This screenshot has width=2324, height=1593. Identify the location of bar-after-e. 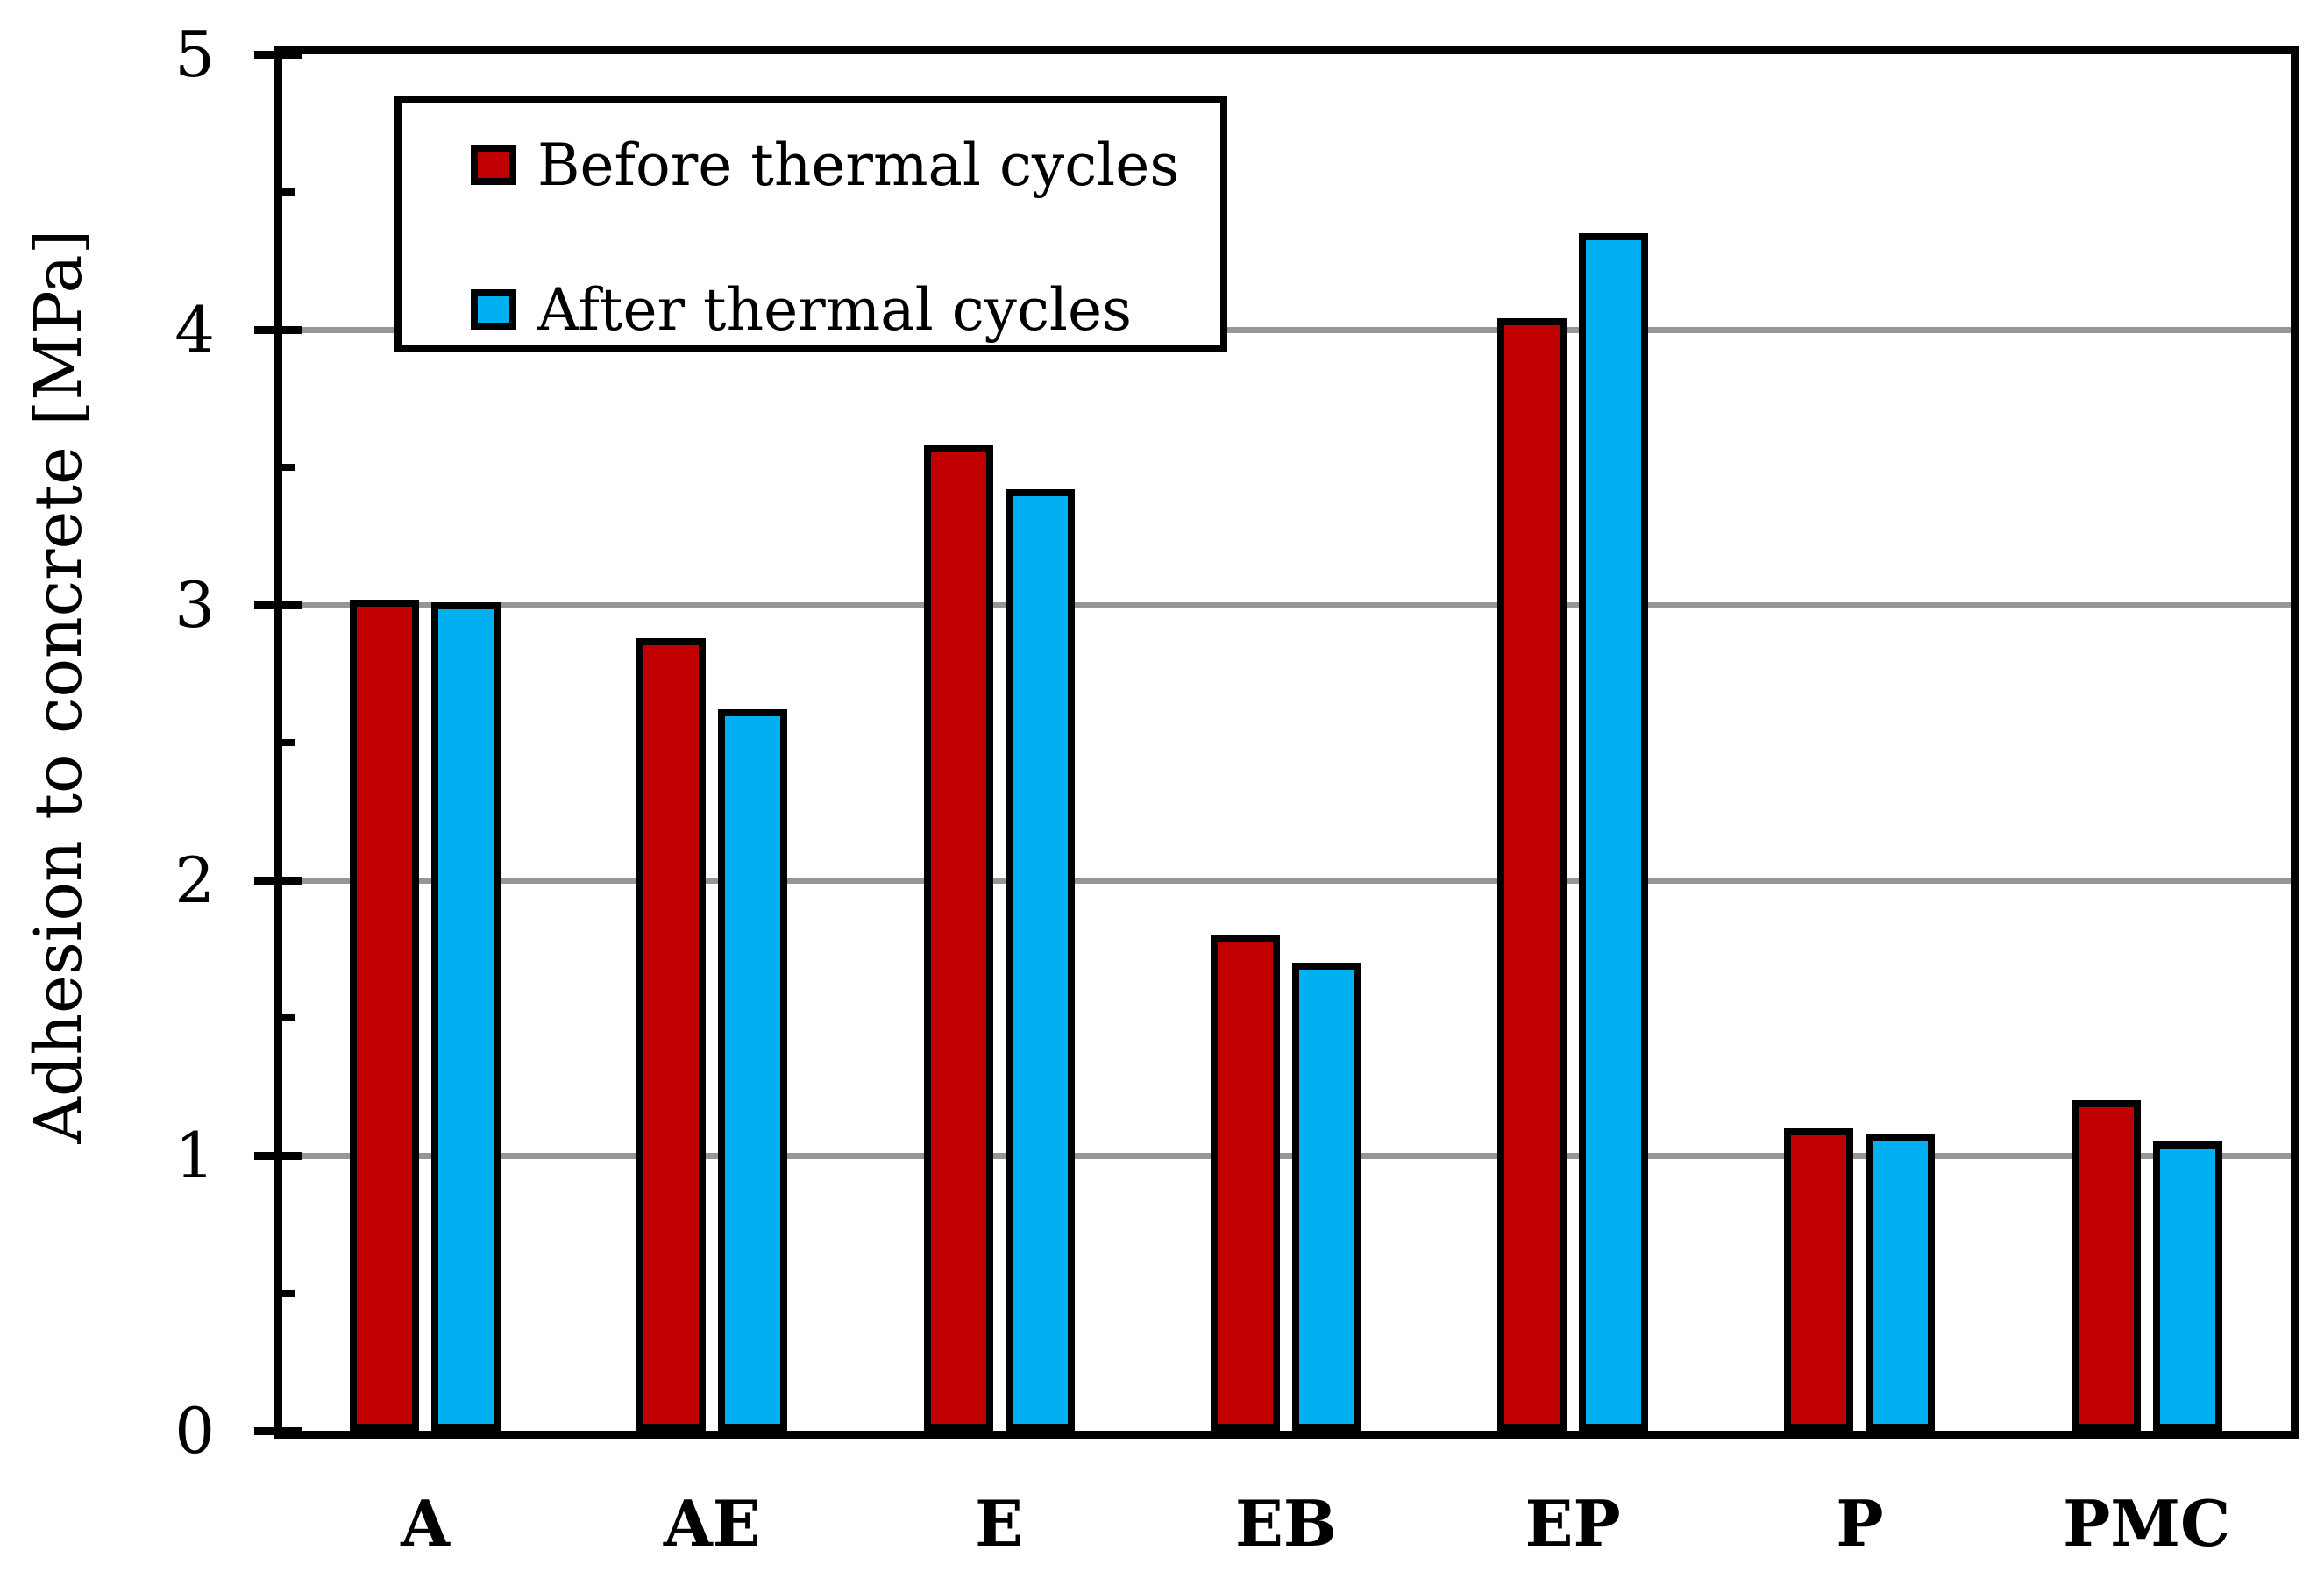
(1040, 960).